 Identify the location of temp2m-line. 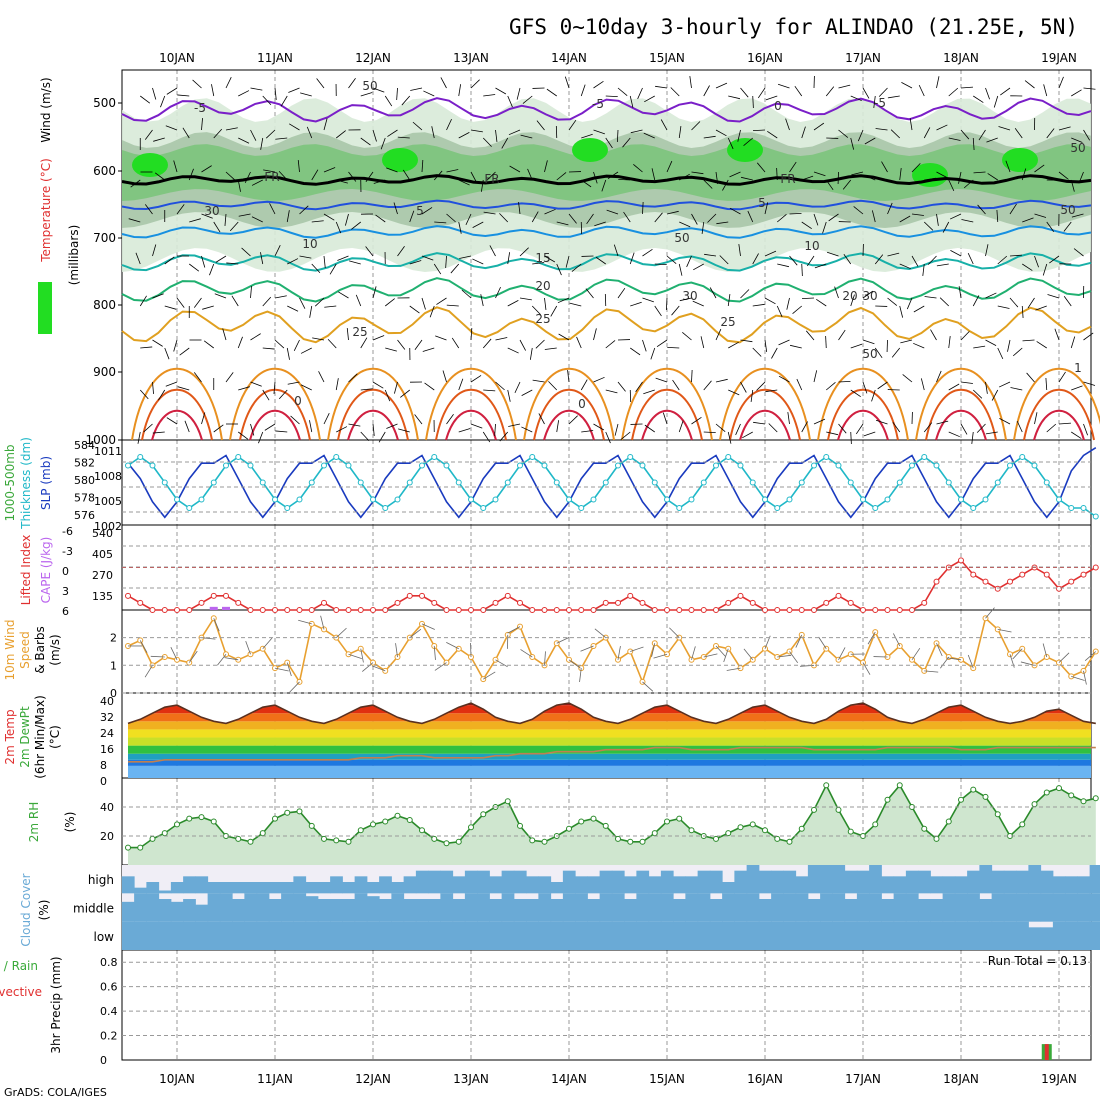
(611, 713).